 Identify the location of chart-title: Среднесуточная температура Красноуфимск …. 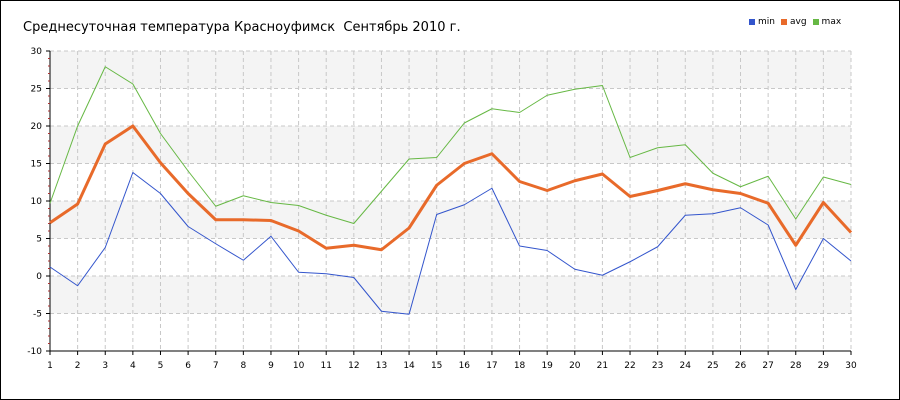
(242, 27).